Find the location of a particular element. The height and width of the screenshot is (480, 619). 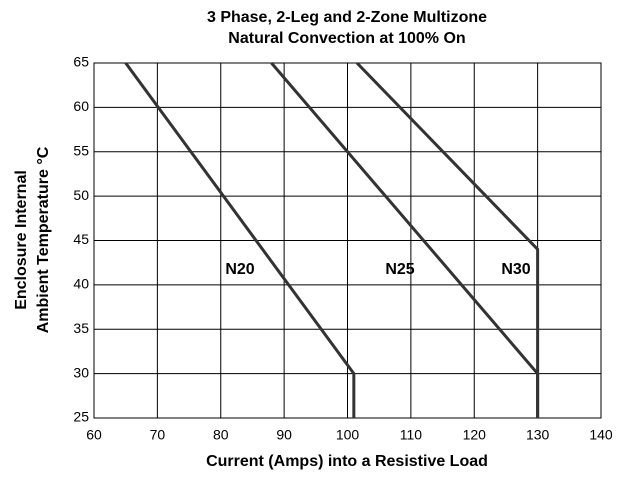

chart-title: Natural Convection at 100% On is located at coordinates (346, 38).